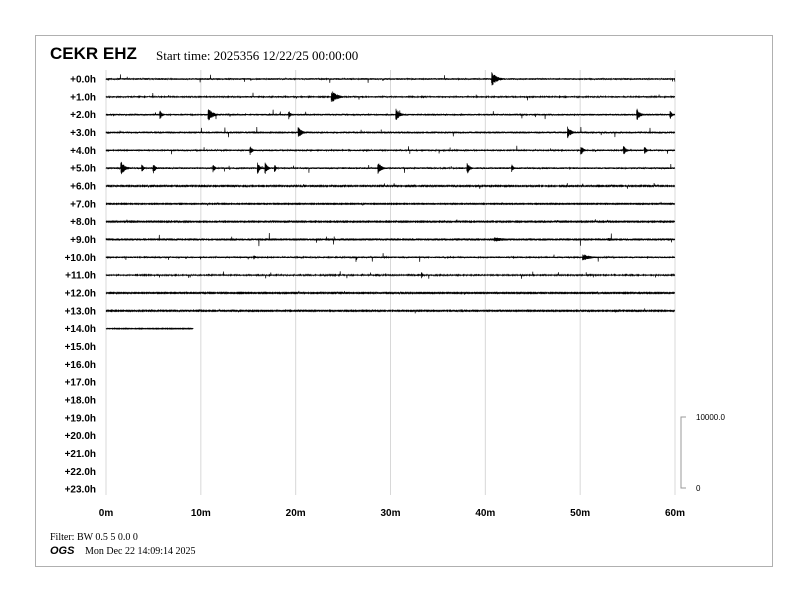 Image resolution: width=792 pixels, height=612 pixels. Describe the element at coordinates (390, 513) in the screenshot. I see `x-tick-label: 30m` at that location.